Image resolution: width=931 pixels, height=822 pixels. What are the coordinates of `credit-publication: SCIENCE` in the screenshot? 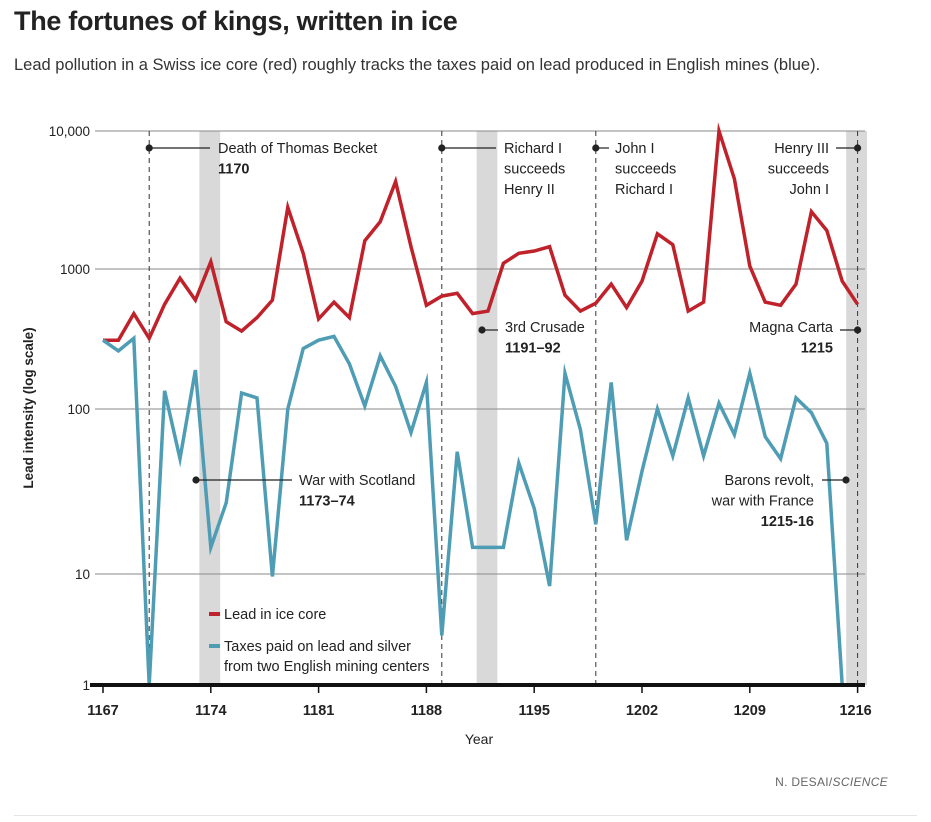 It's located at (860, 782).